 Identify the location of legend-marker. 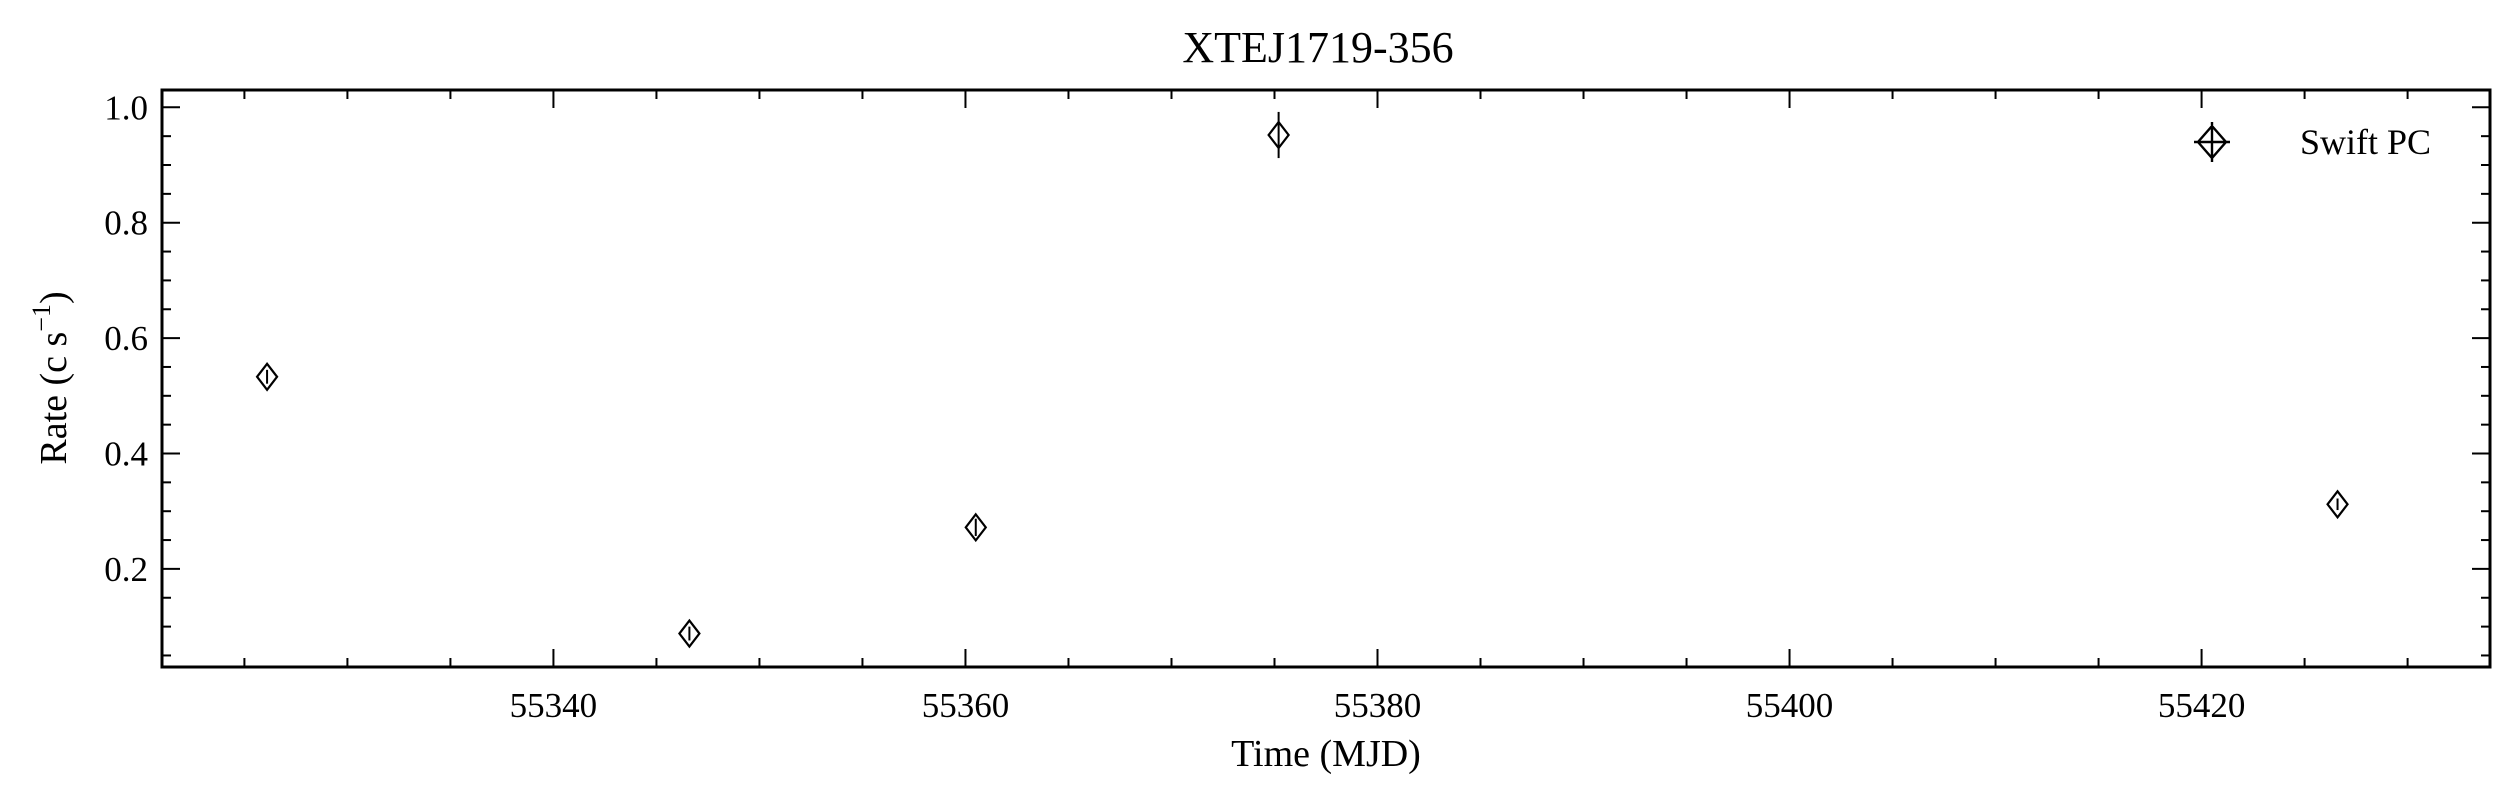
(2212, 142).